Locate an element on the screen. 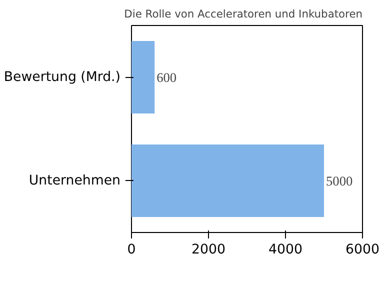 The image size is (390, 282). y-tick-label: Bewertung (Mrd.) is located at coordinates (62, 77).